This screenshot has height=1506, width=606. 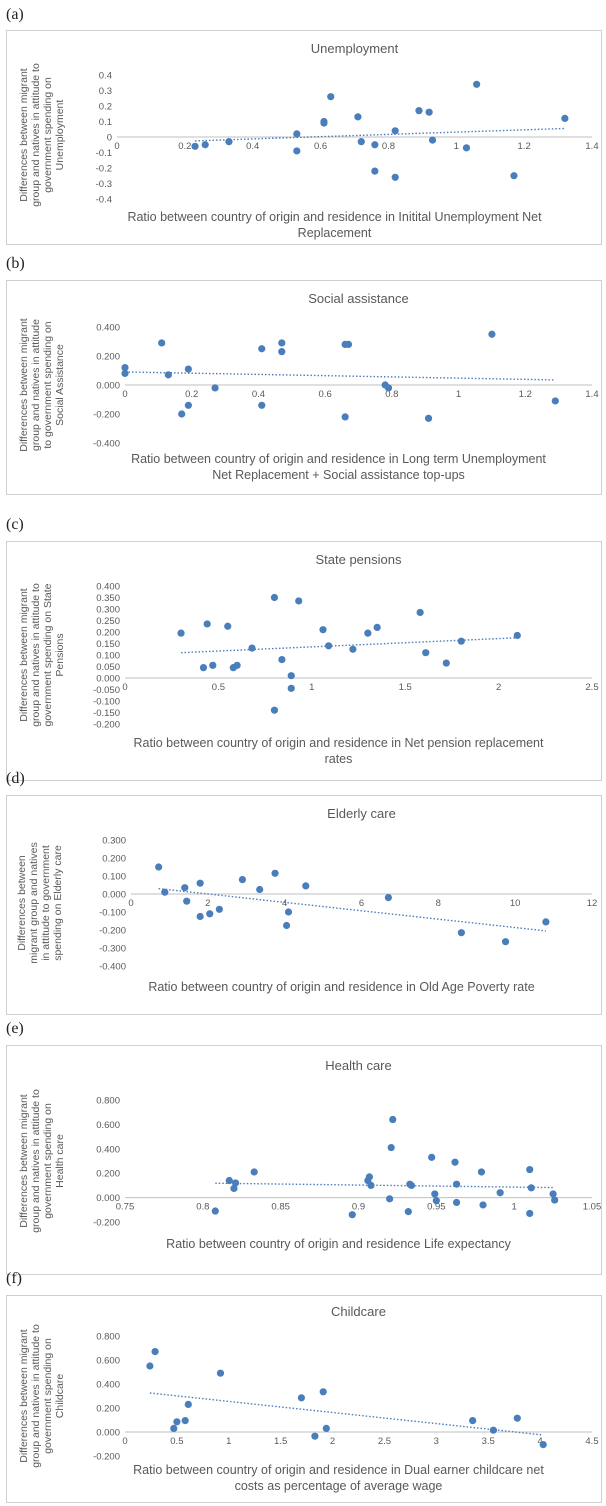 What do you see at coordinates (108, 656) in the screenshot?
I see `y-tick-label: 0.100` at bounding box center [108, 656].